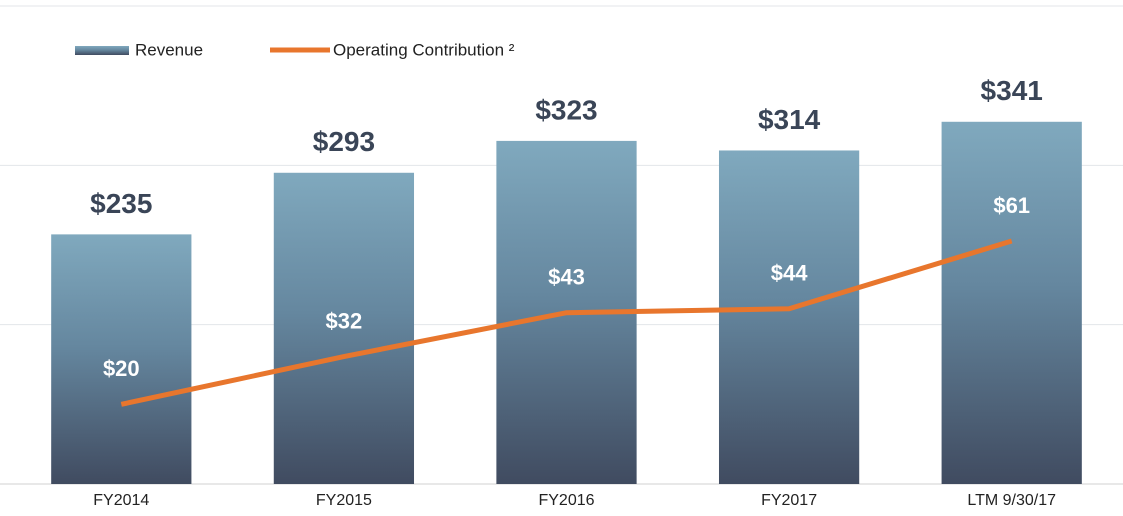  I want to click on x-tick-label: FY2016, so click(566, 500).